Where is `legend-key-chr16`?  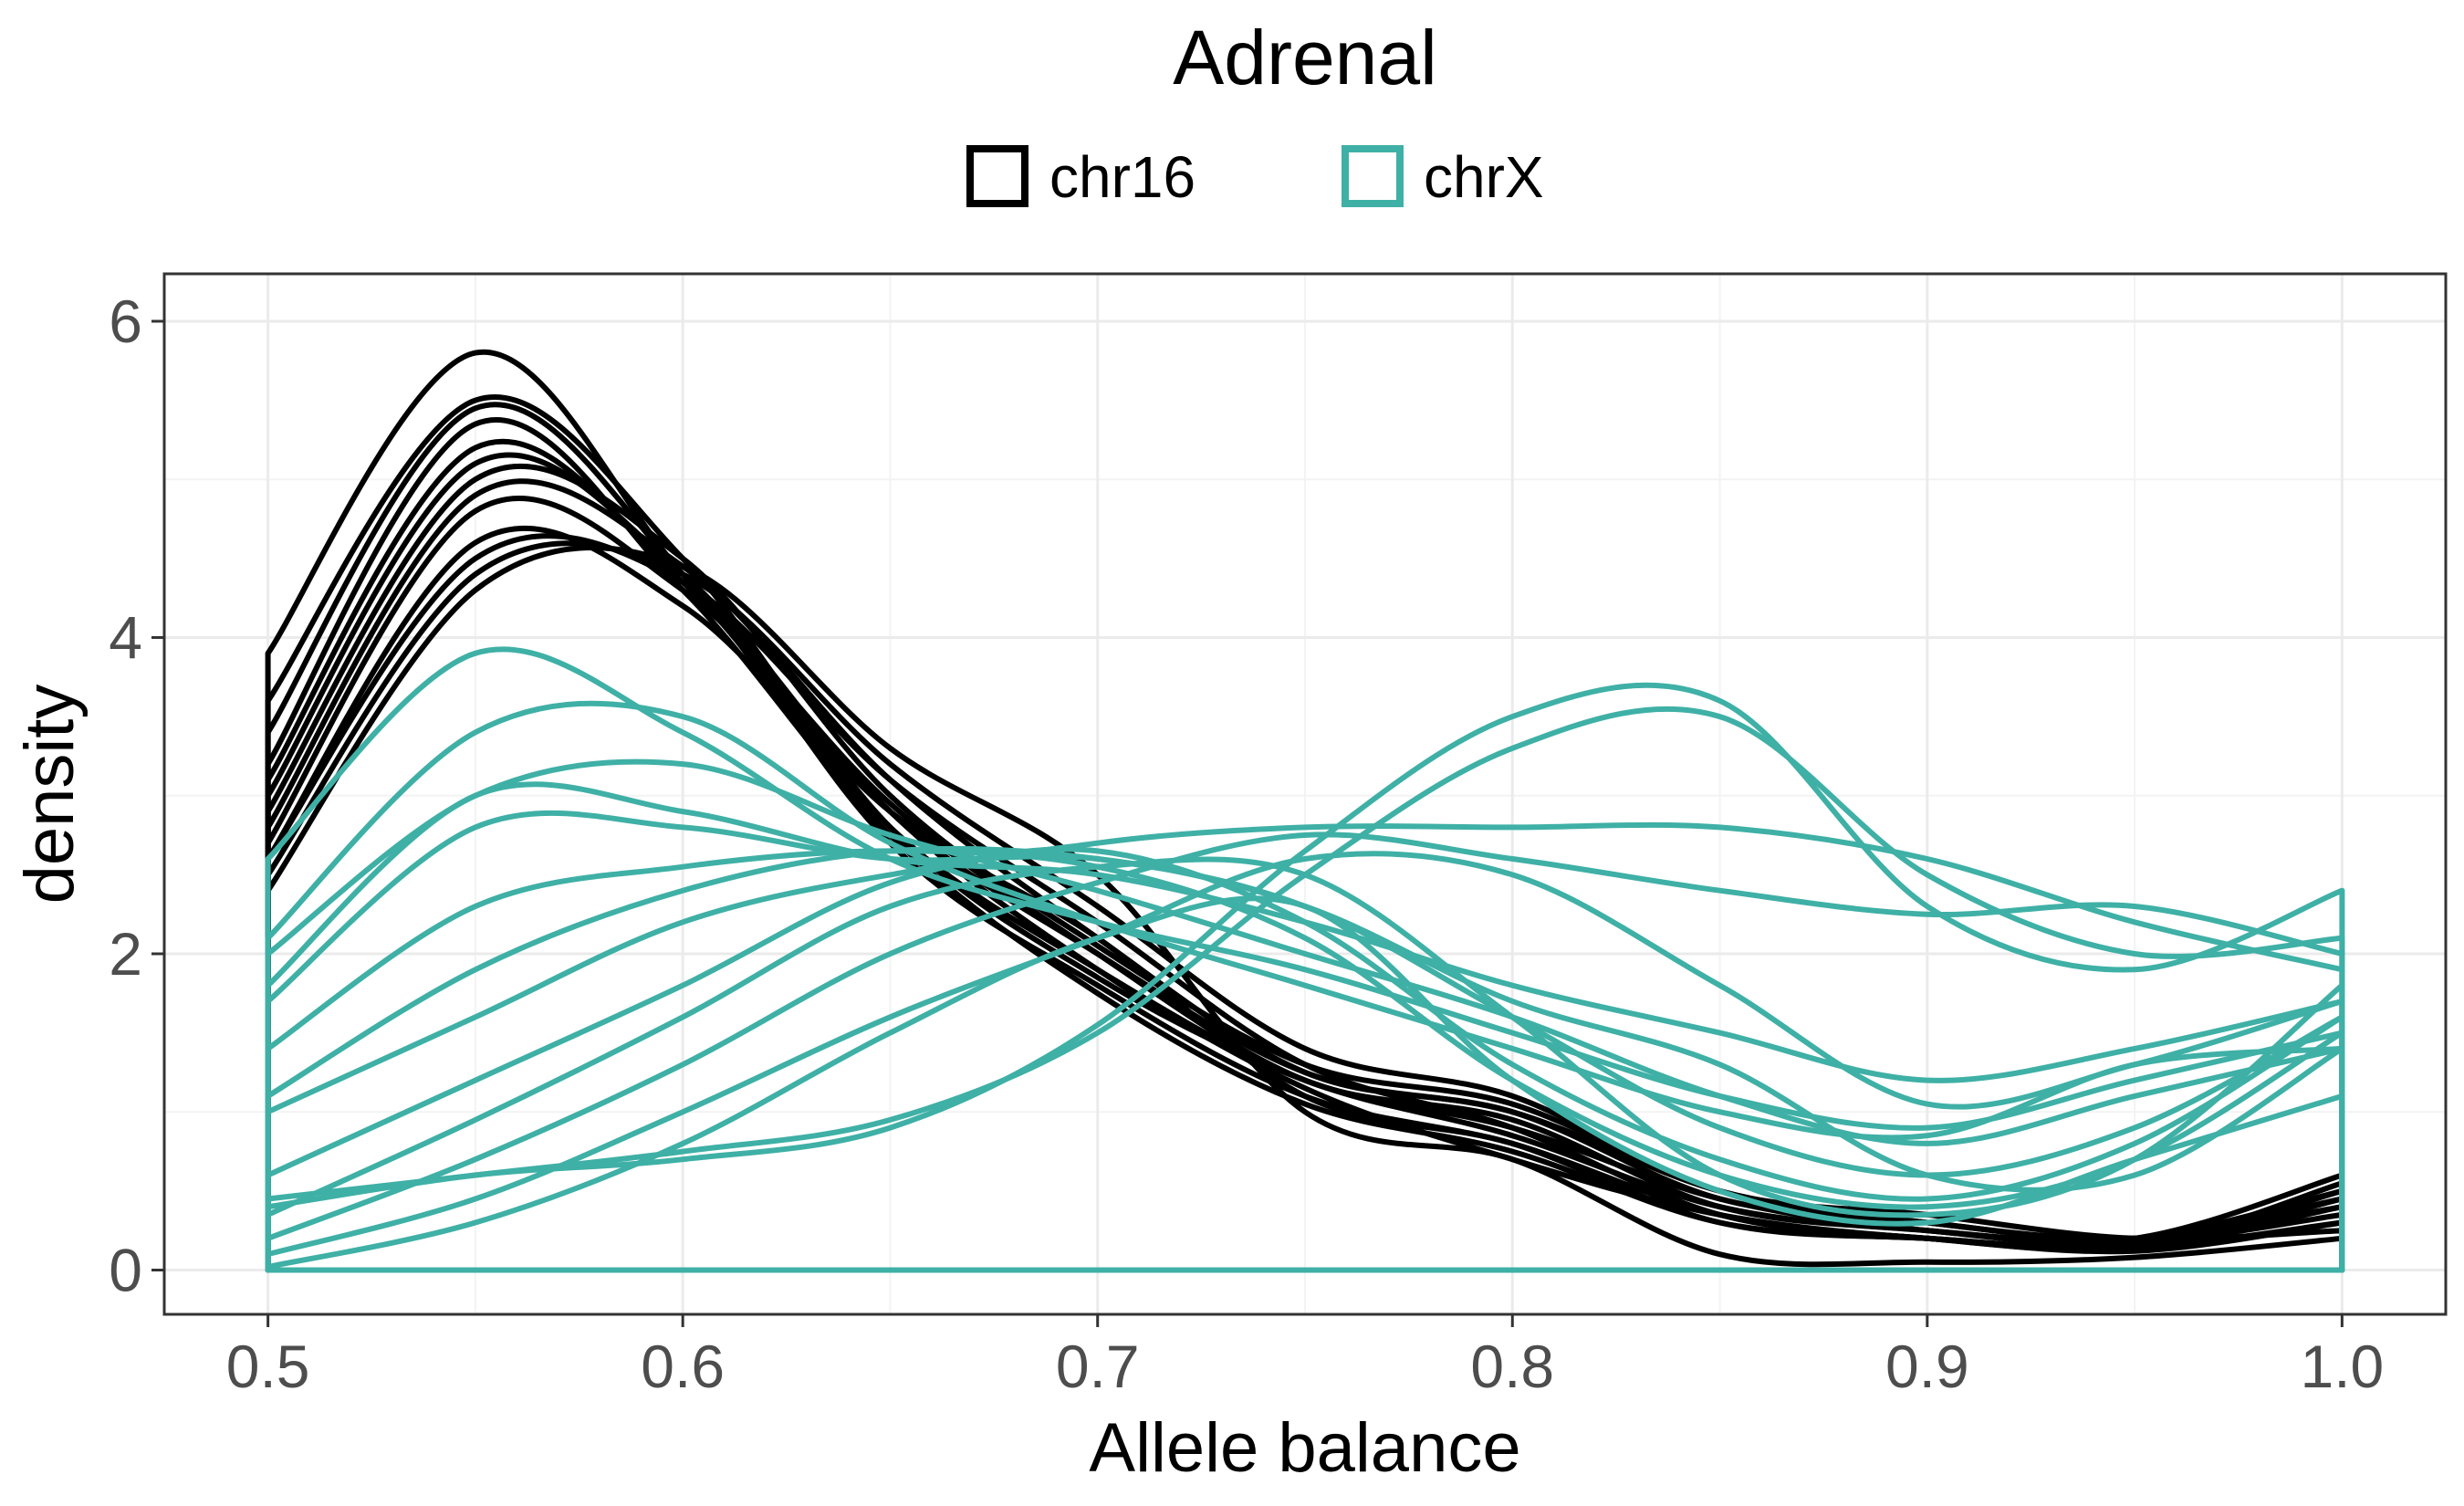 legend-key-chr16 is located at coordinates (997, 176).